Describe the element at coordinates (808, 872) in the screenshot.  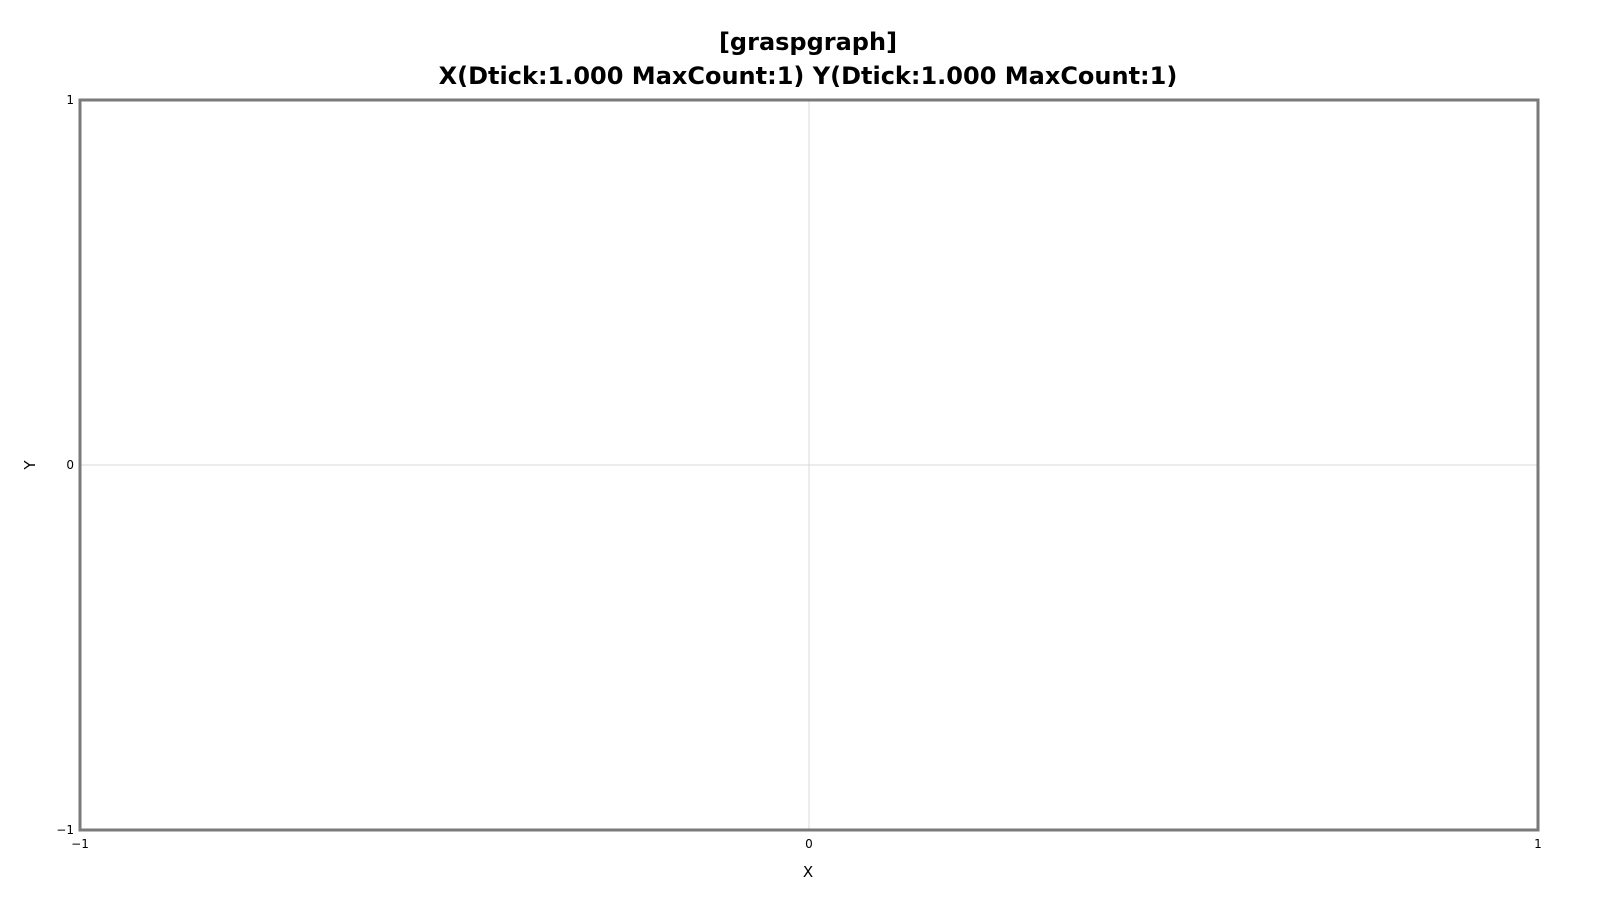
I see `x-axis-label: X` at that location.